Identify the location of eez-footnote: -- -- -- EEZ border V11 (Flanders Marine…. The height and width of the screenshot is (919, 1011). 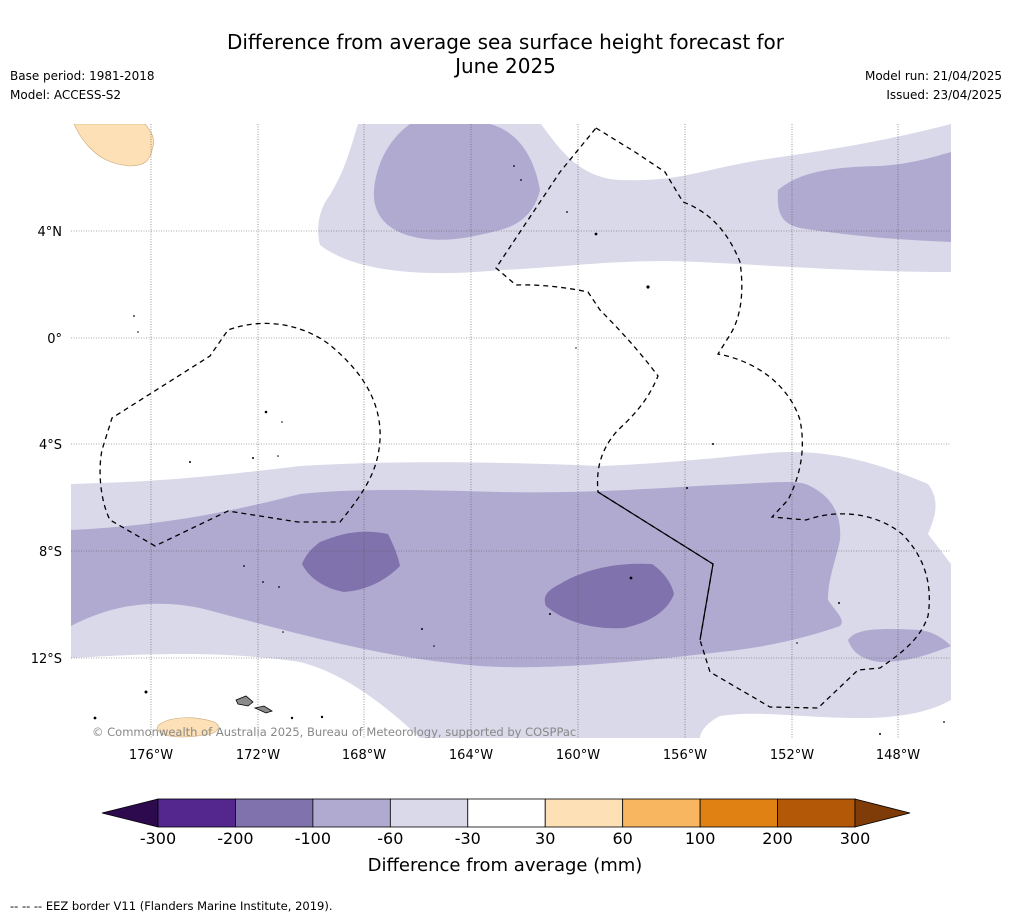
(171, 906).